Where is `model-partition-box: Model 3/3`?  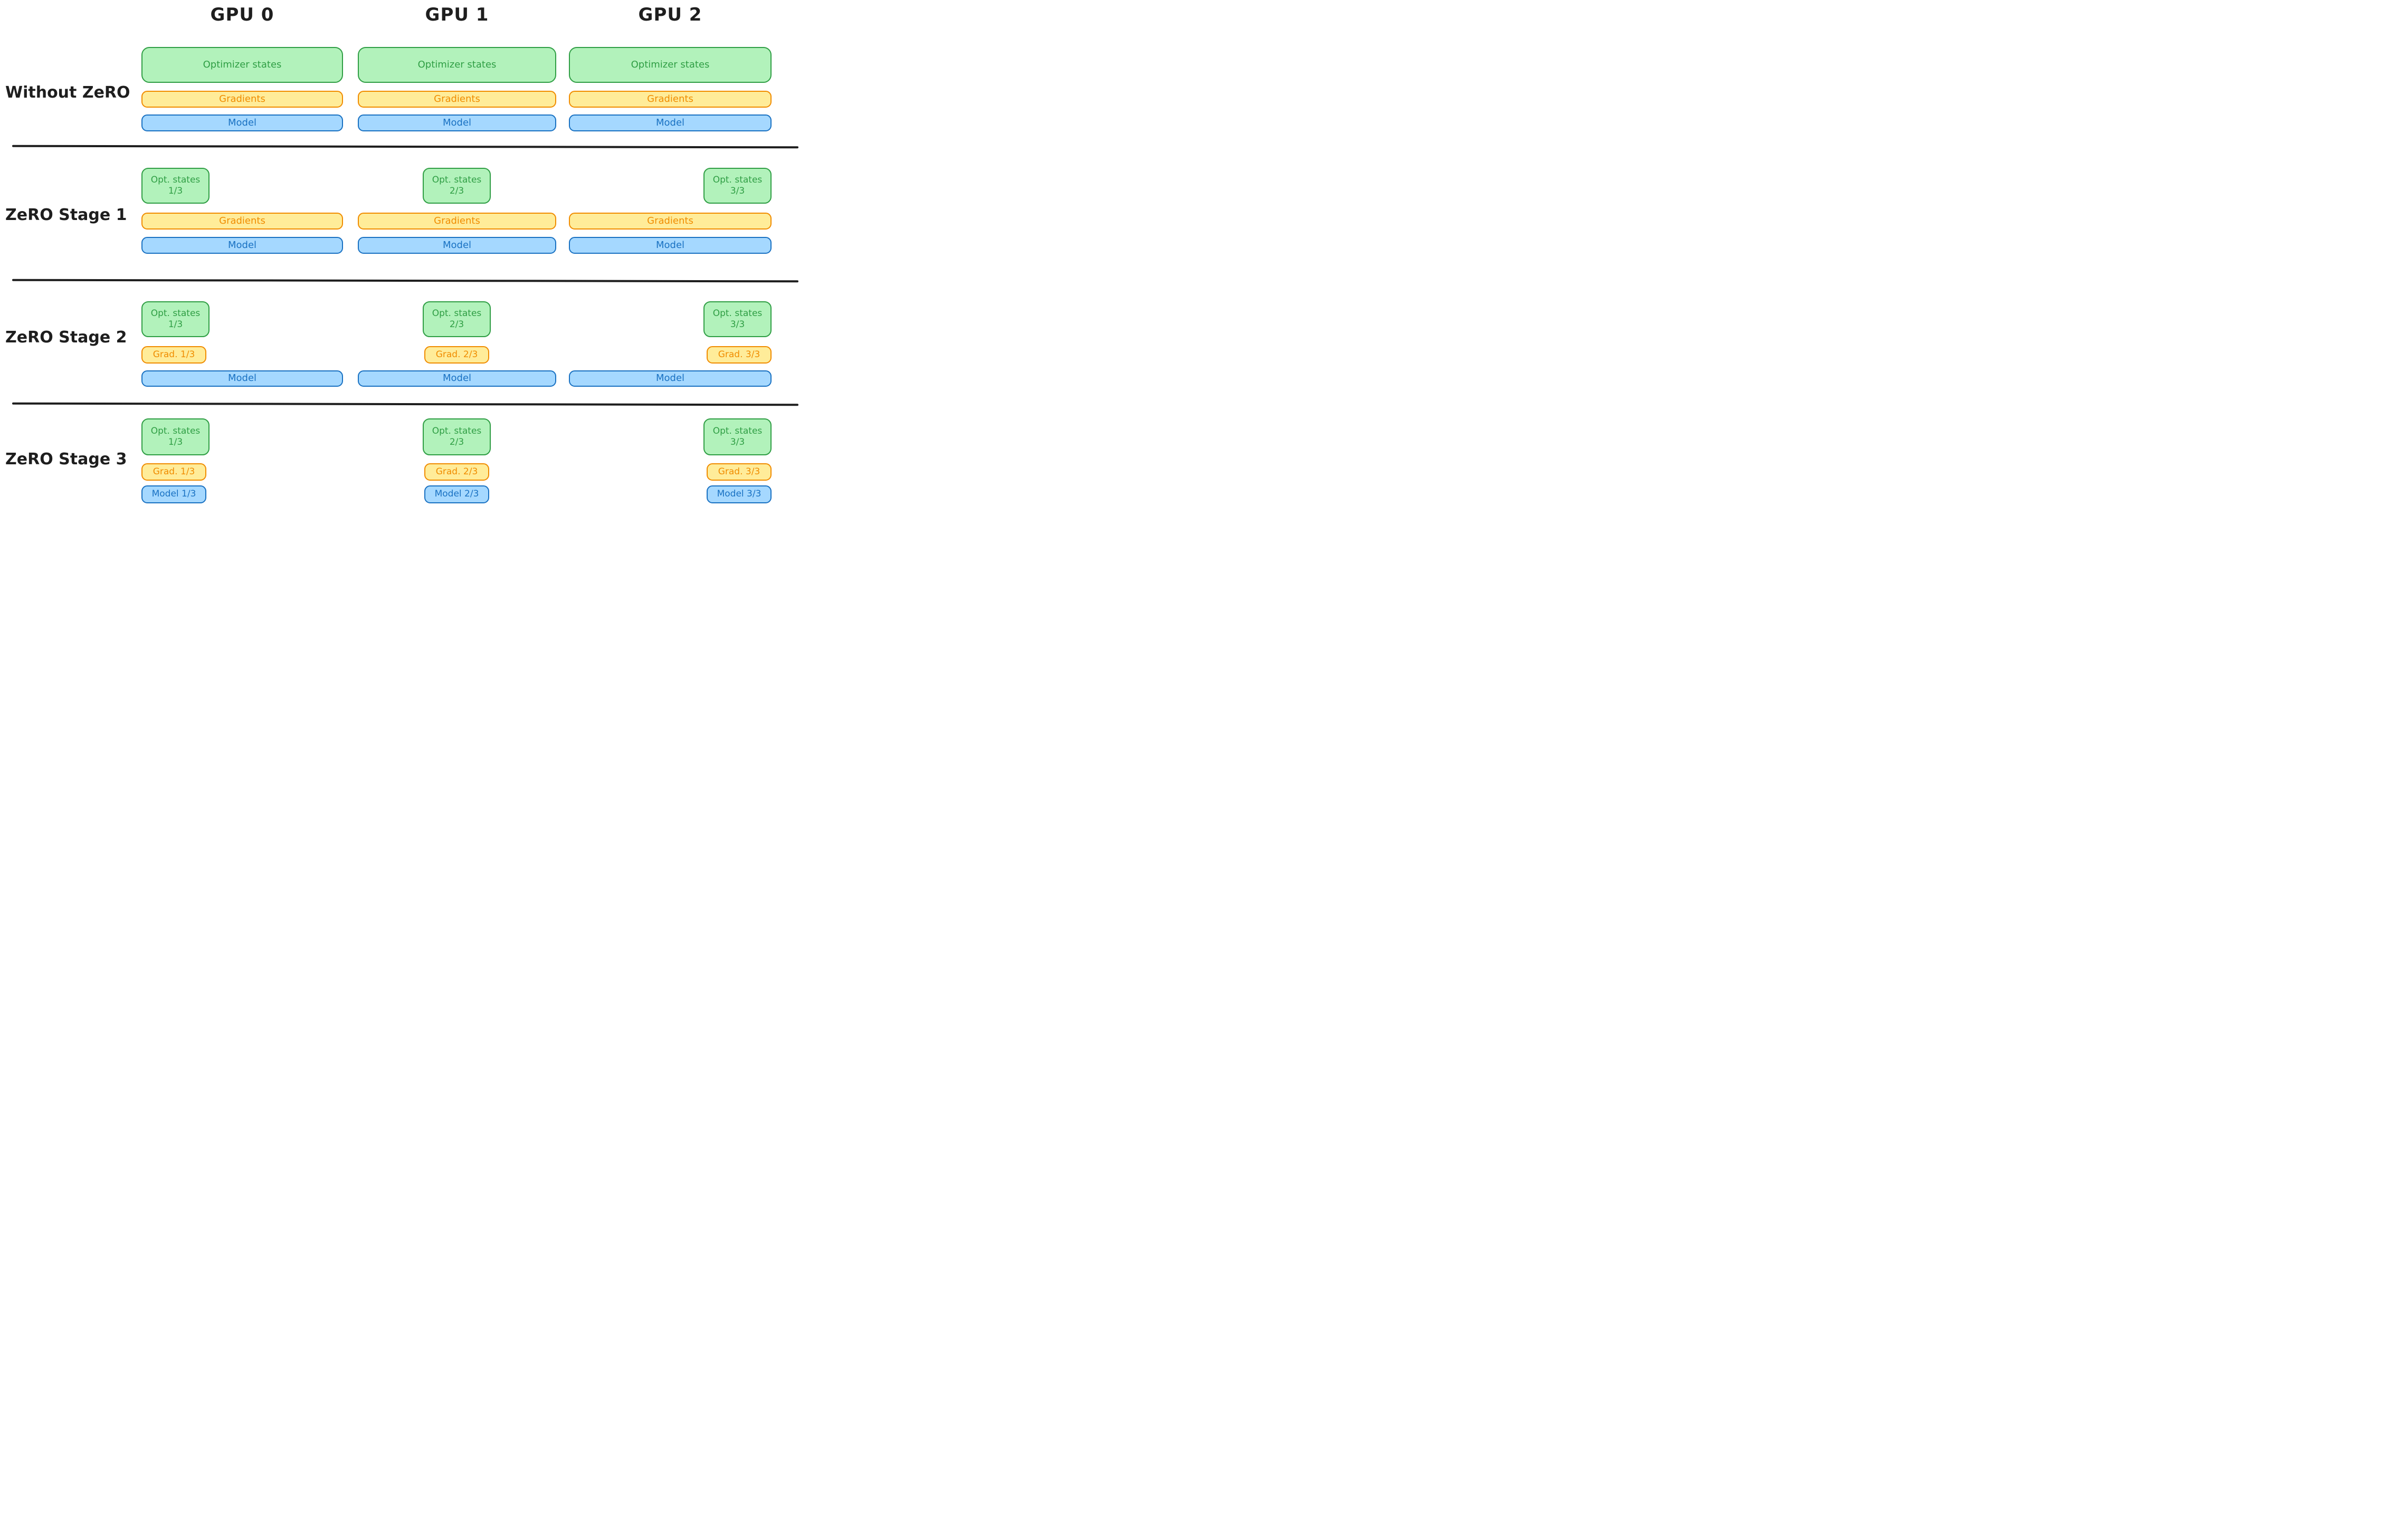 model-partition-box: Model 3/3 is located at coordinates (739, 494).